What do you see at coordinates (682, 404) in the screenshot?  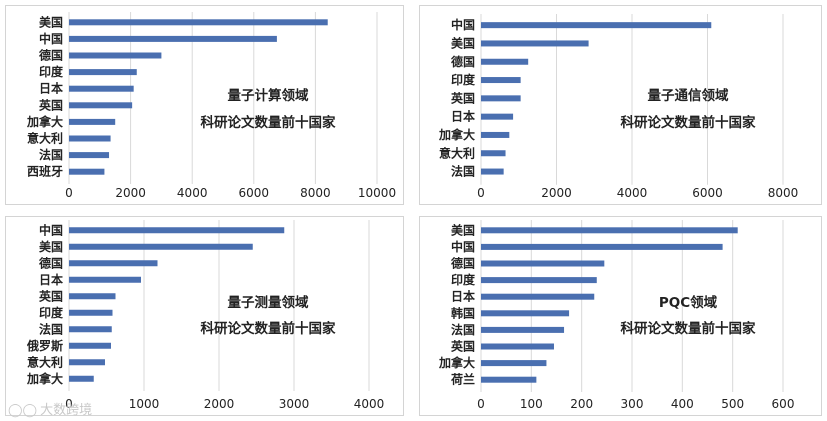 I see `x-tick-label-400: 400` at bounding box center [682, 404].